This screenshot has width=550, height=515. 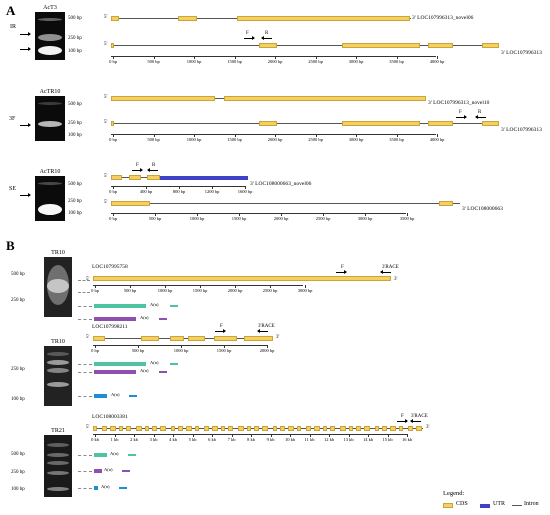 What do you see at coordinates (106, 97) in the screenshot?
I see `five-prime: 5'` at bounding box center [106, 97].